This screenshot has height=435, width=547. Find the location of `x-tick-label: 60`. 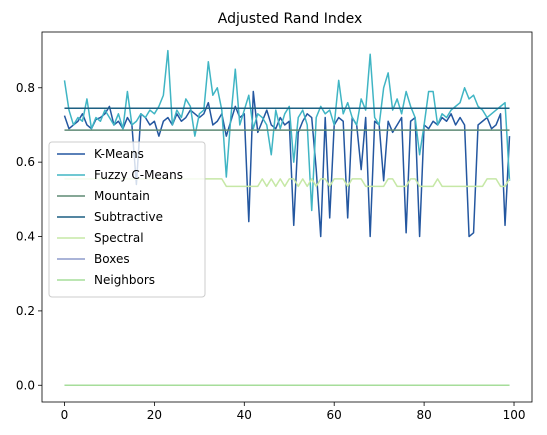

x-tick-label: 60 is located at coordinates (334, 415).